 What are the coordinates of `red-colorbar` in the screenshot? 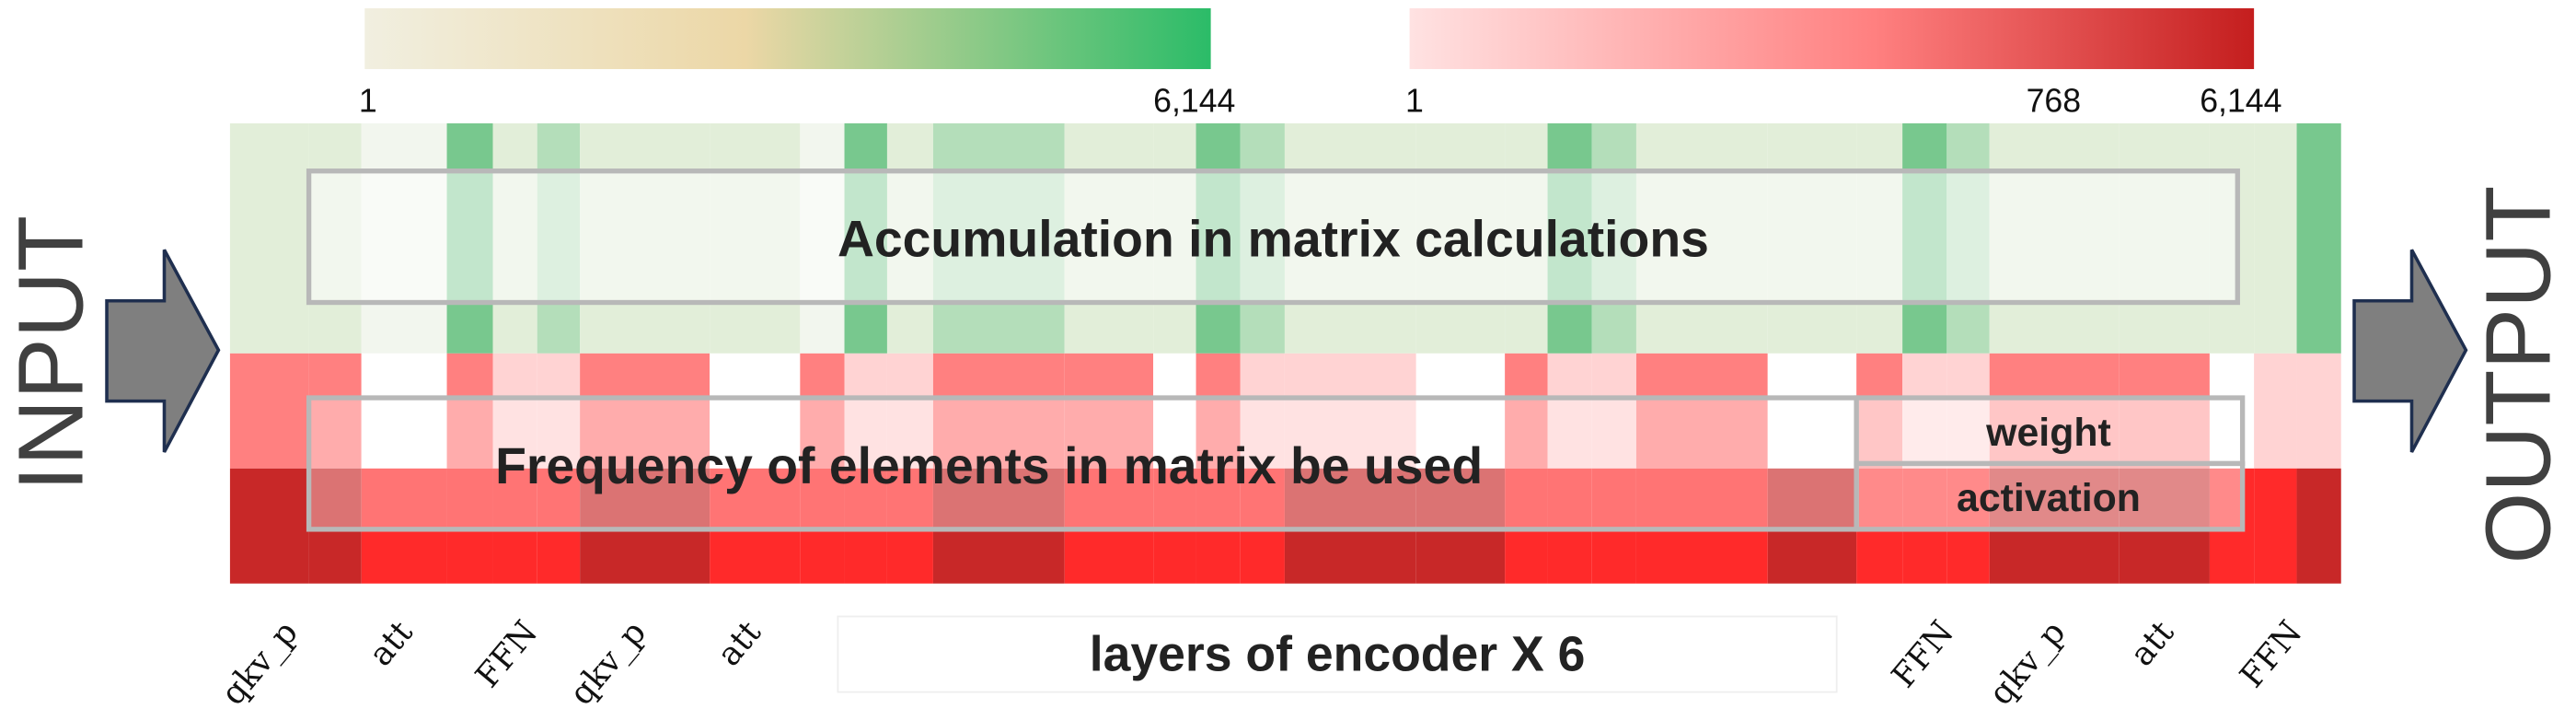 It's located at (1832, 38).